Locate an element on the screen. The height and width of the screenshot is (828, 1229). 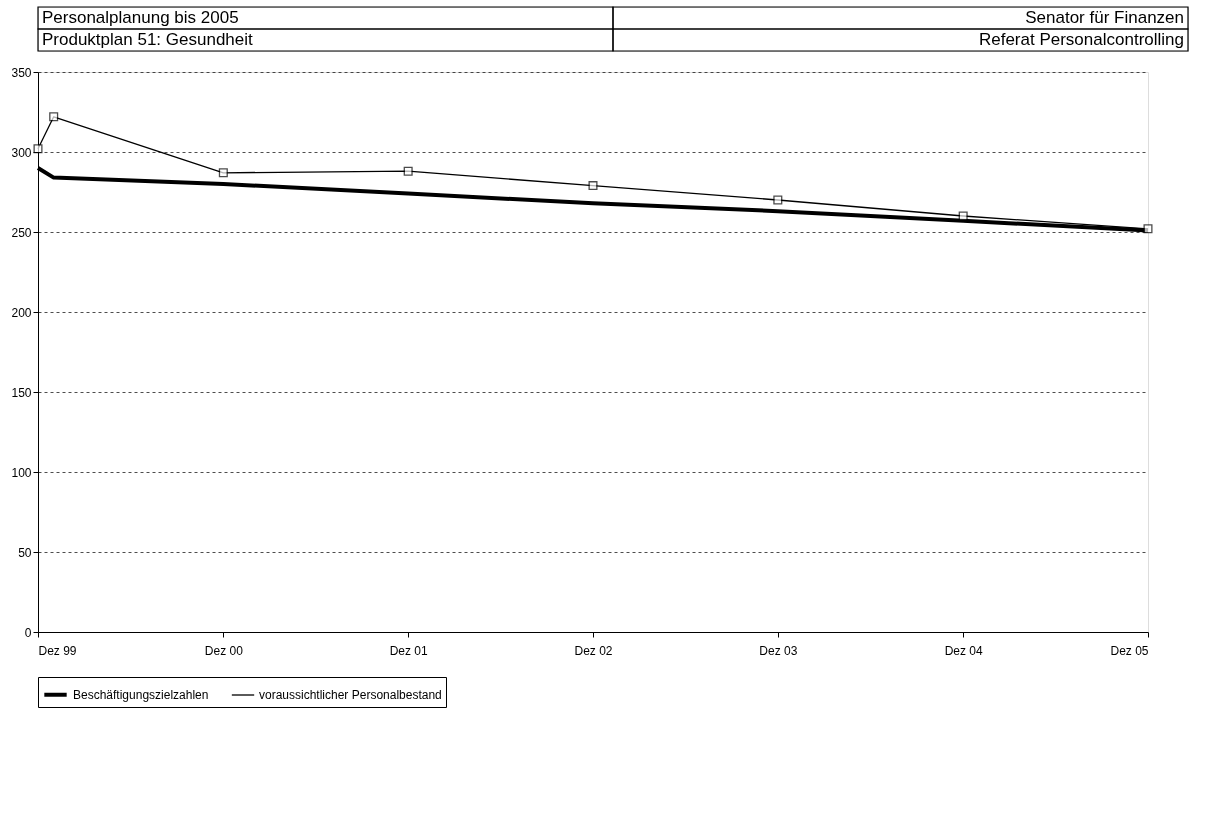
x-tick-label: Dez 03 is located at coordinates (778, 650).